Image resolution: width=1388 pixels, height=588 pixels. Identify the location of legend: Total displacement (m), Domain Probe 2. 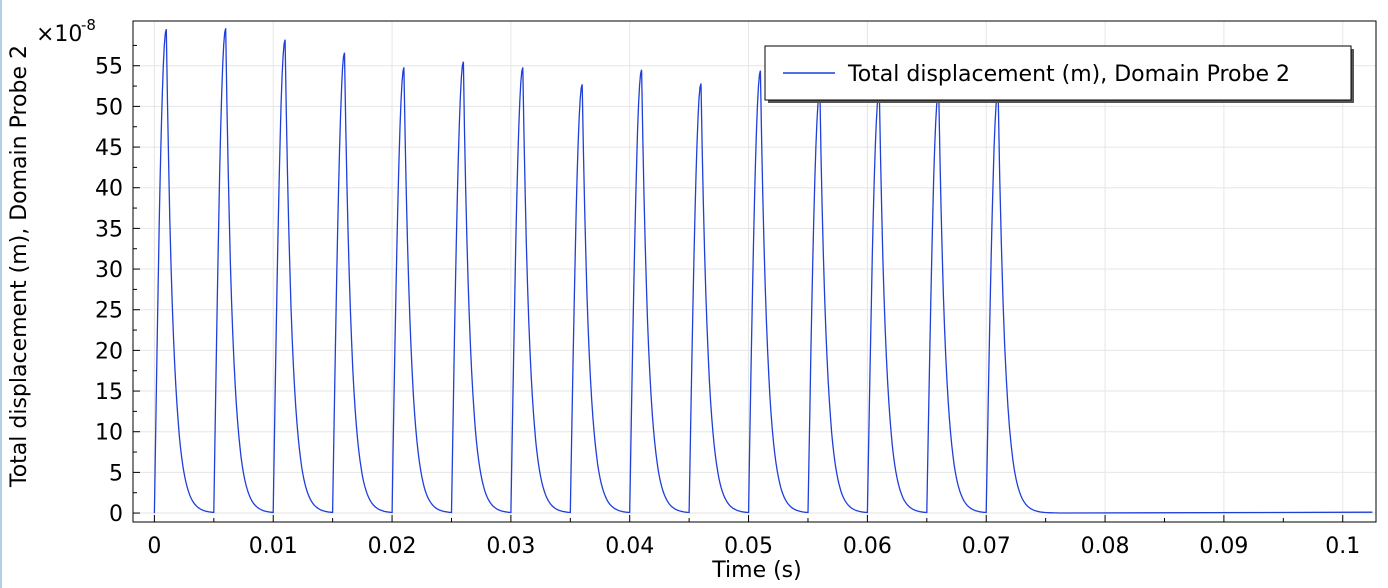
(1059, 74).